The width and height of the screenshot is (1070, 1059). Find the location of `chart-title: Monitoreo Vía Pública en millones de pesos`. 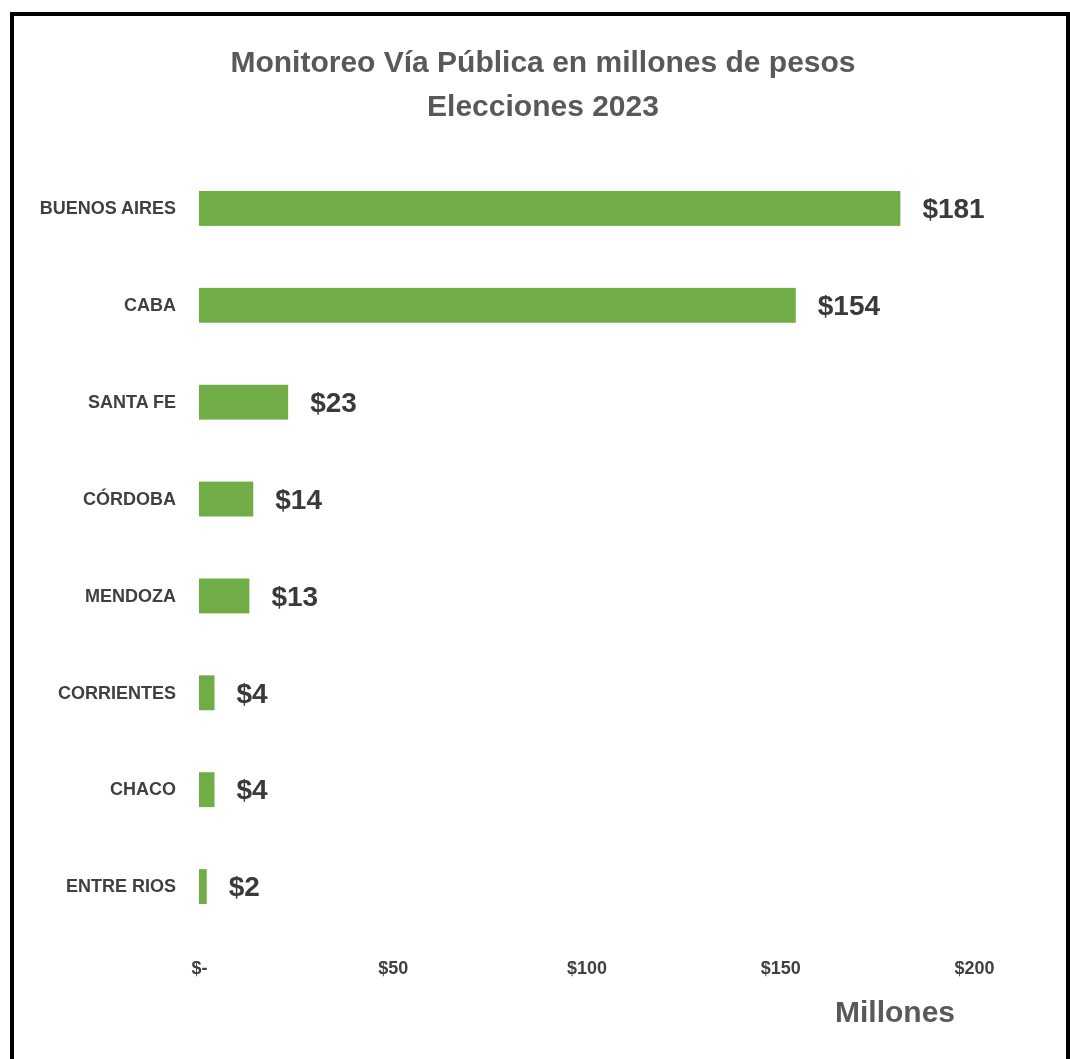

chart-title: Monitoreo Vía Pública en millones de pesos is located at coordinates (543, 61).